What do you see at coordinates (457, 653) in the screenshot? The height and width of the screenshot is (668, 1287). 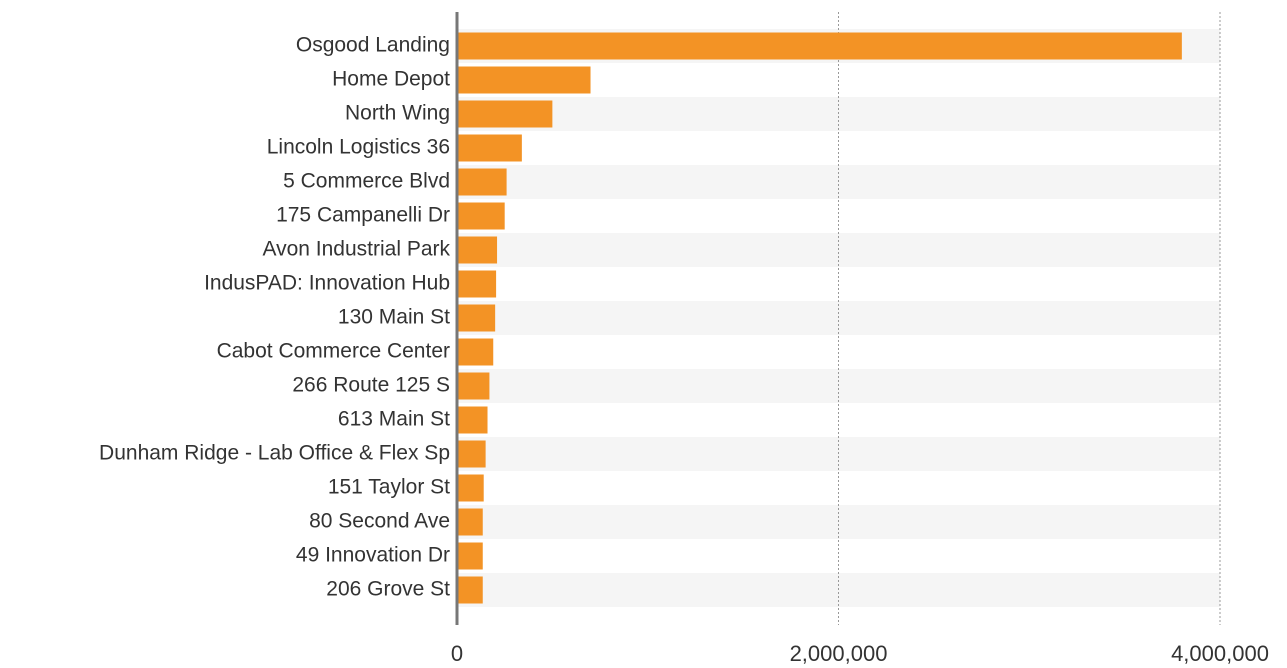 I see `x-tick-label: 0` at bounding box center [457, 653].